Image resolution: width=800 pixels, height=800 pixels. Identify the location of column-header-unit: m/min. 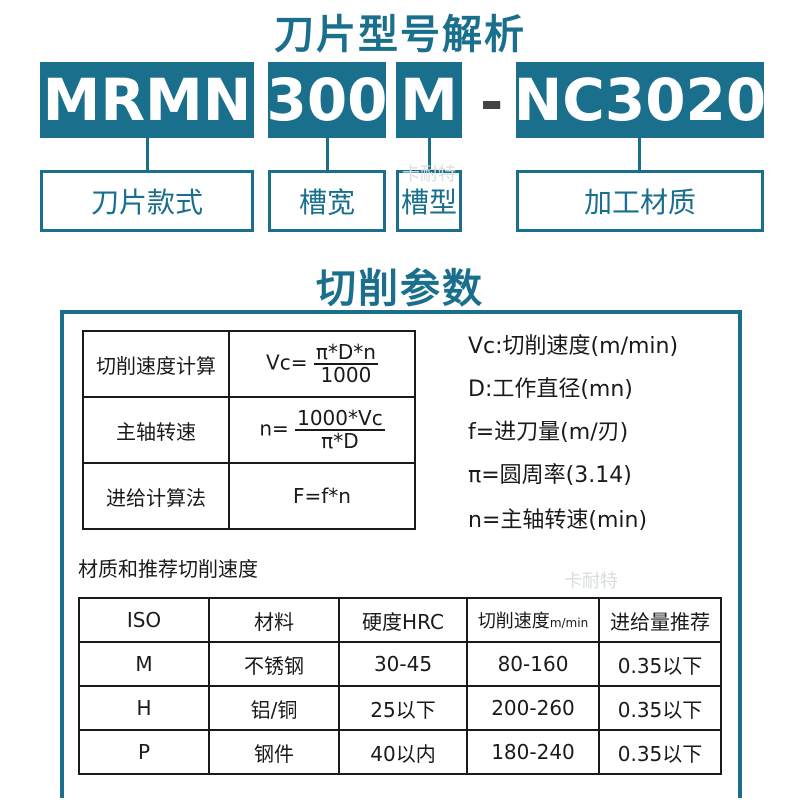
(569, 623).